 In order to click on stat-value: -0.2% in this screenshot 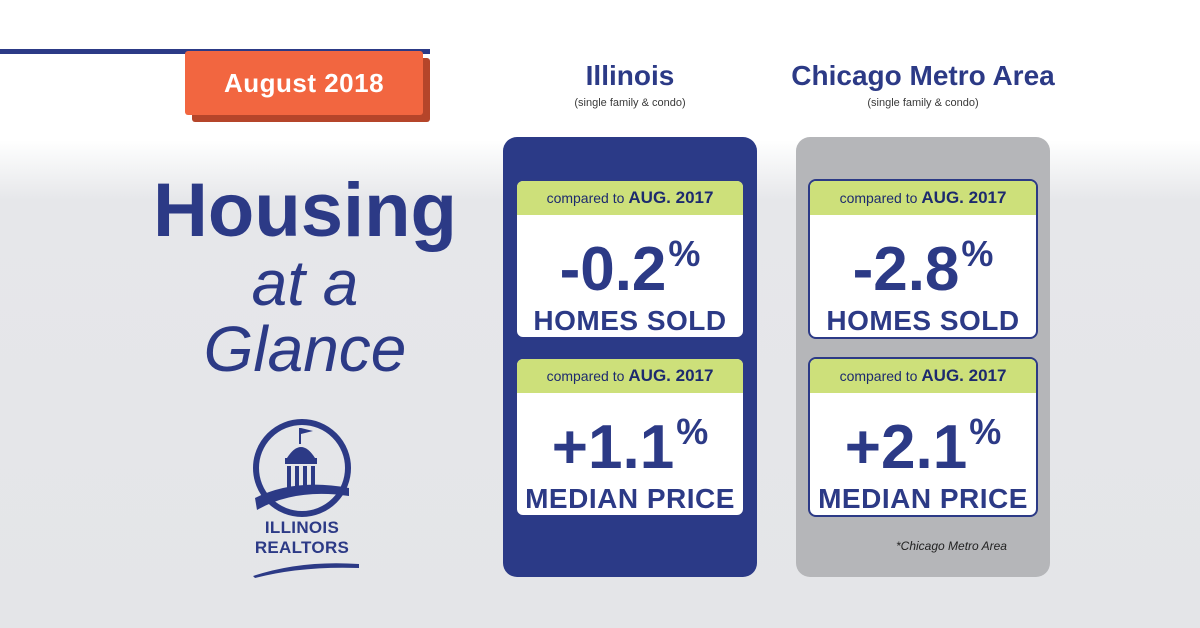, I will do `click(630, 262)`.